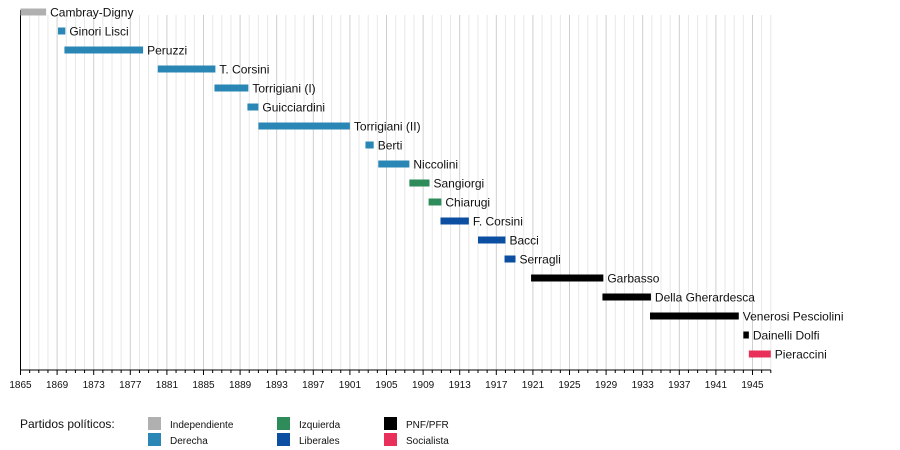  What do you see at coordinates (626, 297) in the screenshot?
I see `bar-della-gherardesca` at bounding box center [626, 297].